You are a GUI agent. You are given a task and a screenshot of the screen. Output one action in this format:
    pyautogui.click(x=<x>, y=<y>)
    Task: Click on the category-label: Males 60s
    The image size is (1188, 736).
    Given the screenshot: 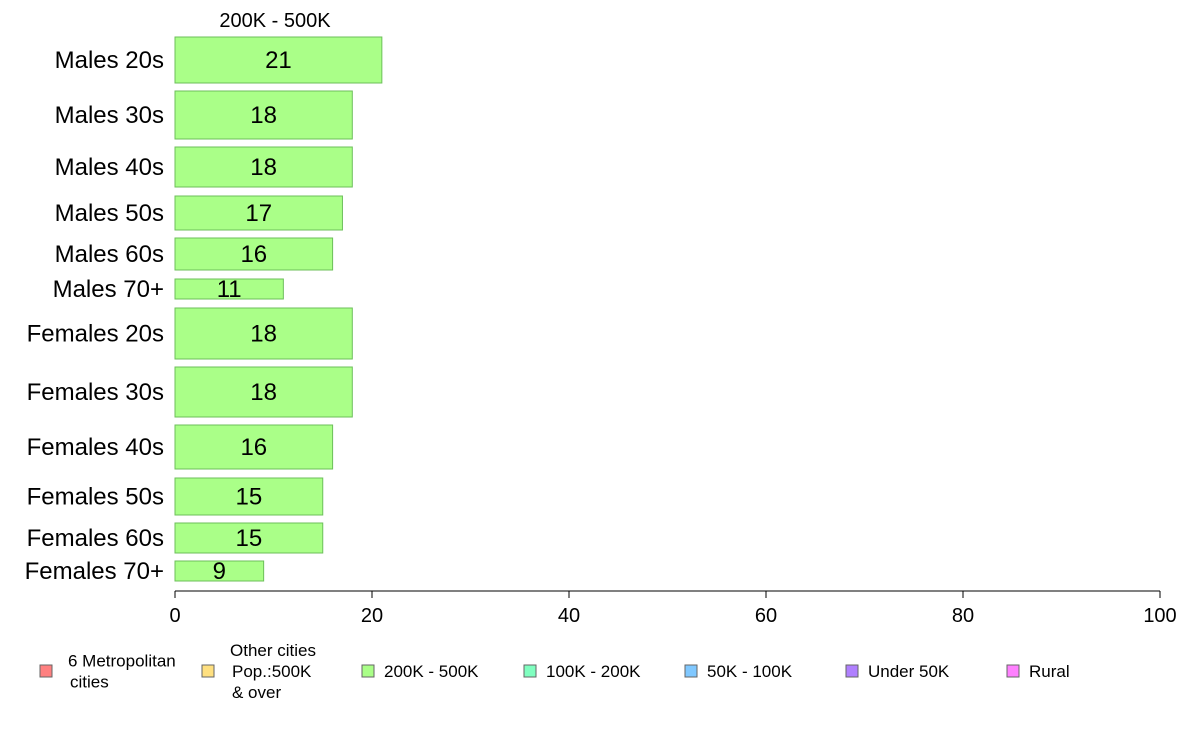 What is the action you would take?
    pyautogui.click(x=109, y=254)
    